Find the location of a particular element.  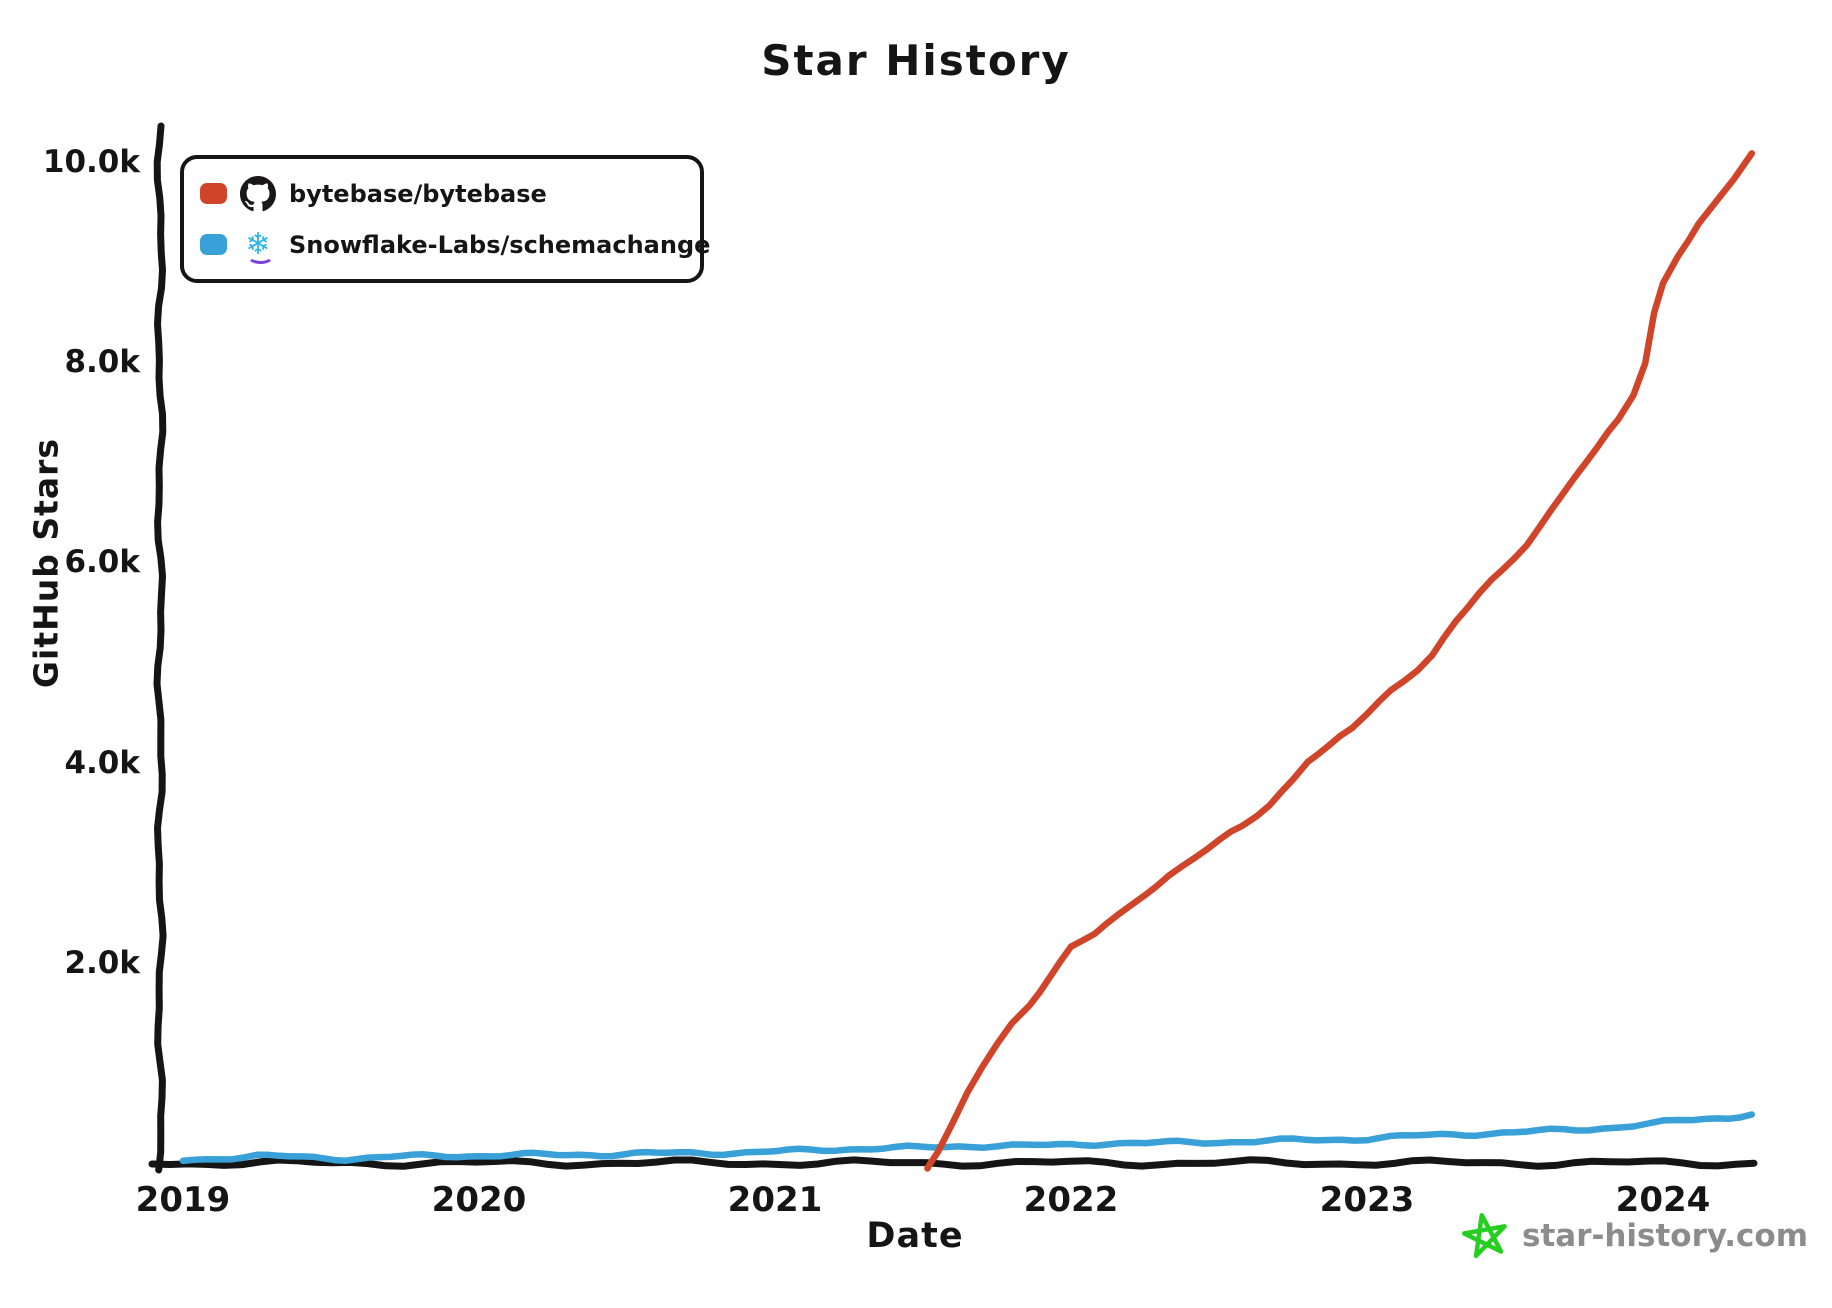

x-axis-title: Date is located at coordinates (915, 1236).